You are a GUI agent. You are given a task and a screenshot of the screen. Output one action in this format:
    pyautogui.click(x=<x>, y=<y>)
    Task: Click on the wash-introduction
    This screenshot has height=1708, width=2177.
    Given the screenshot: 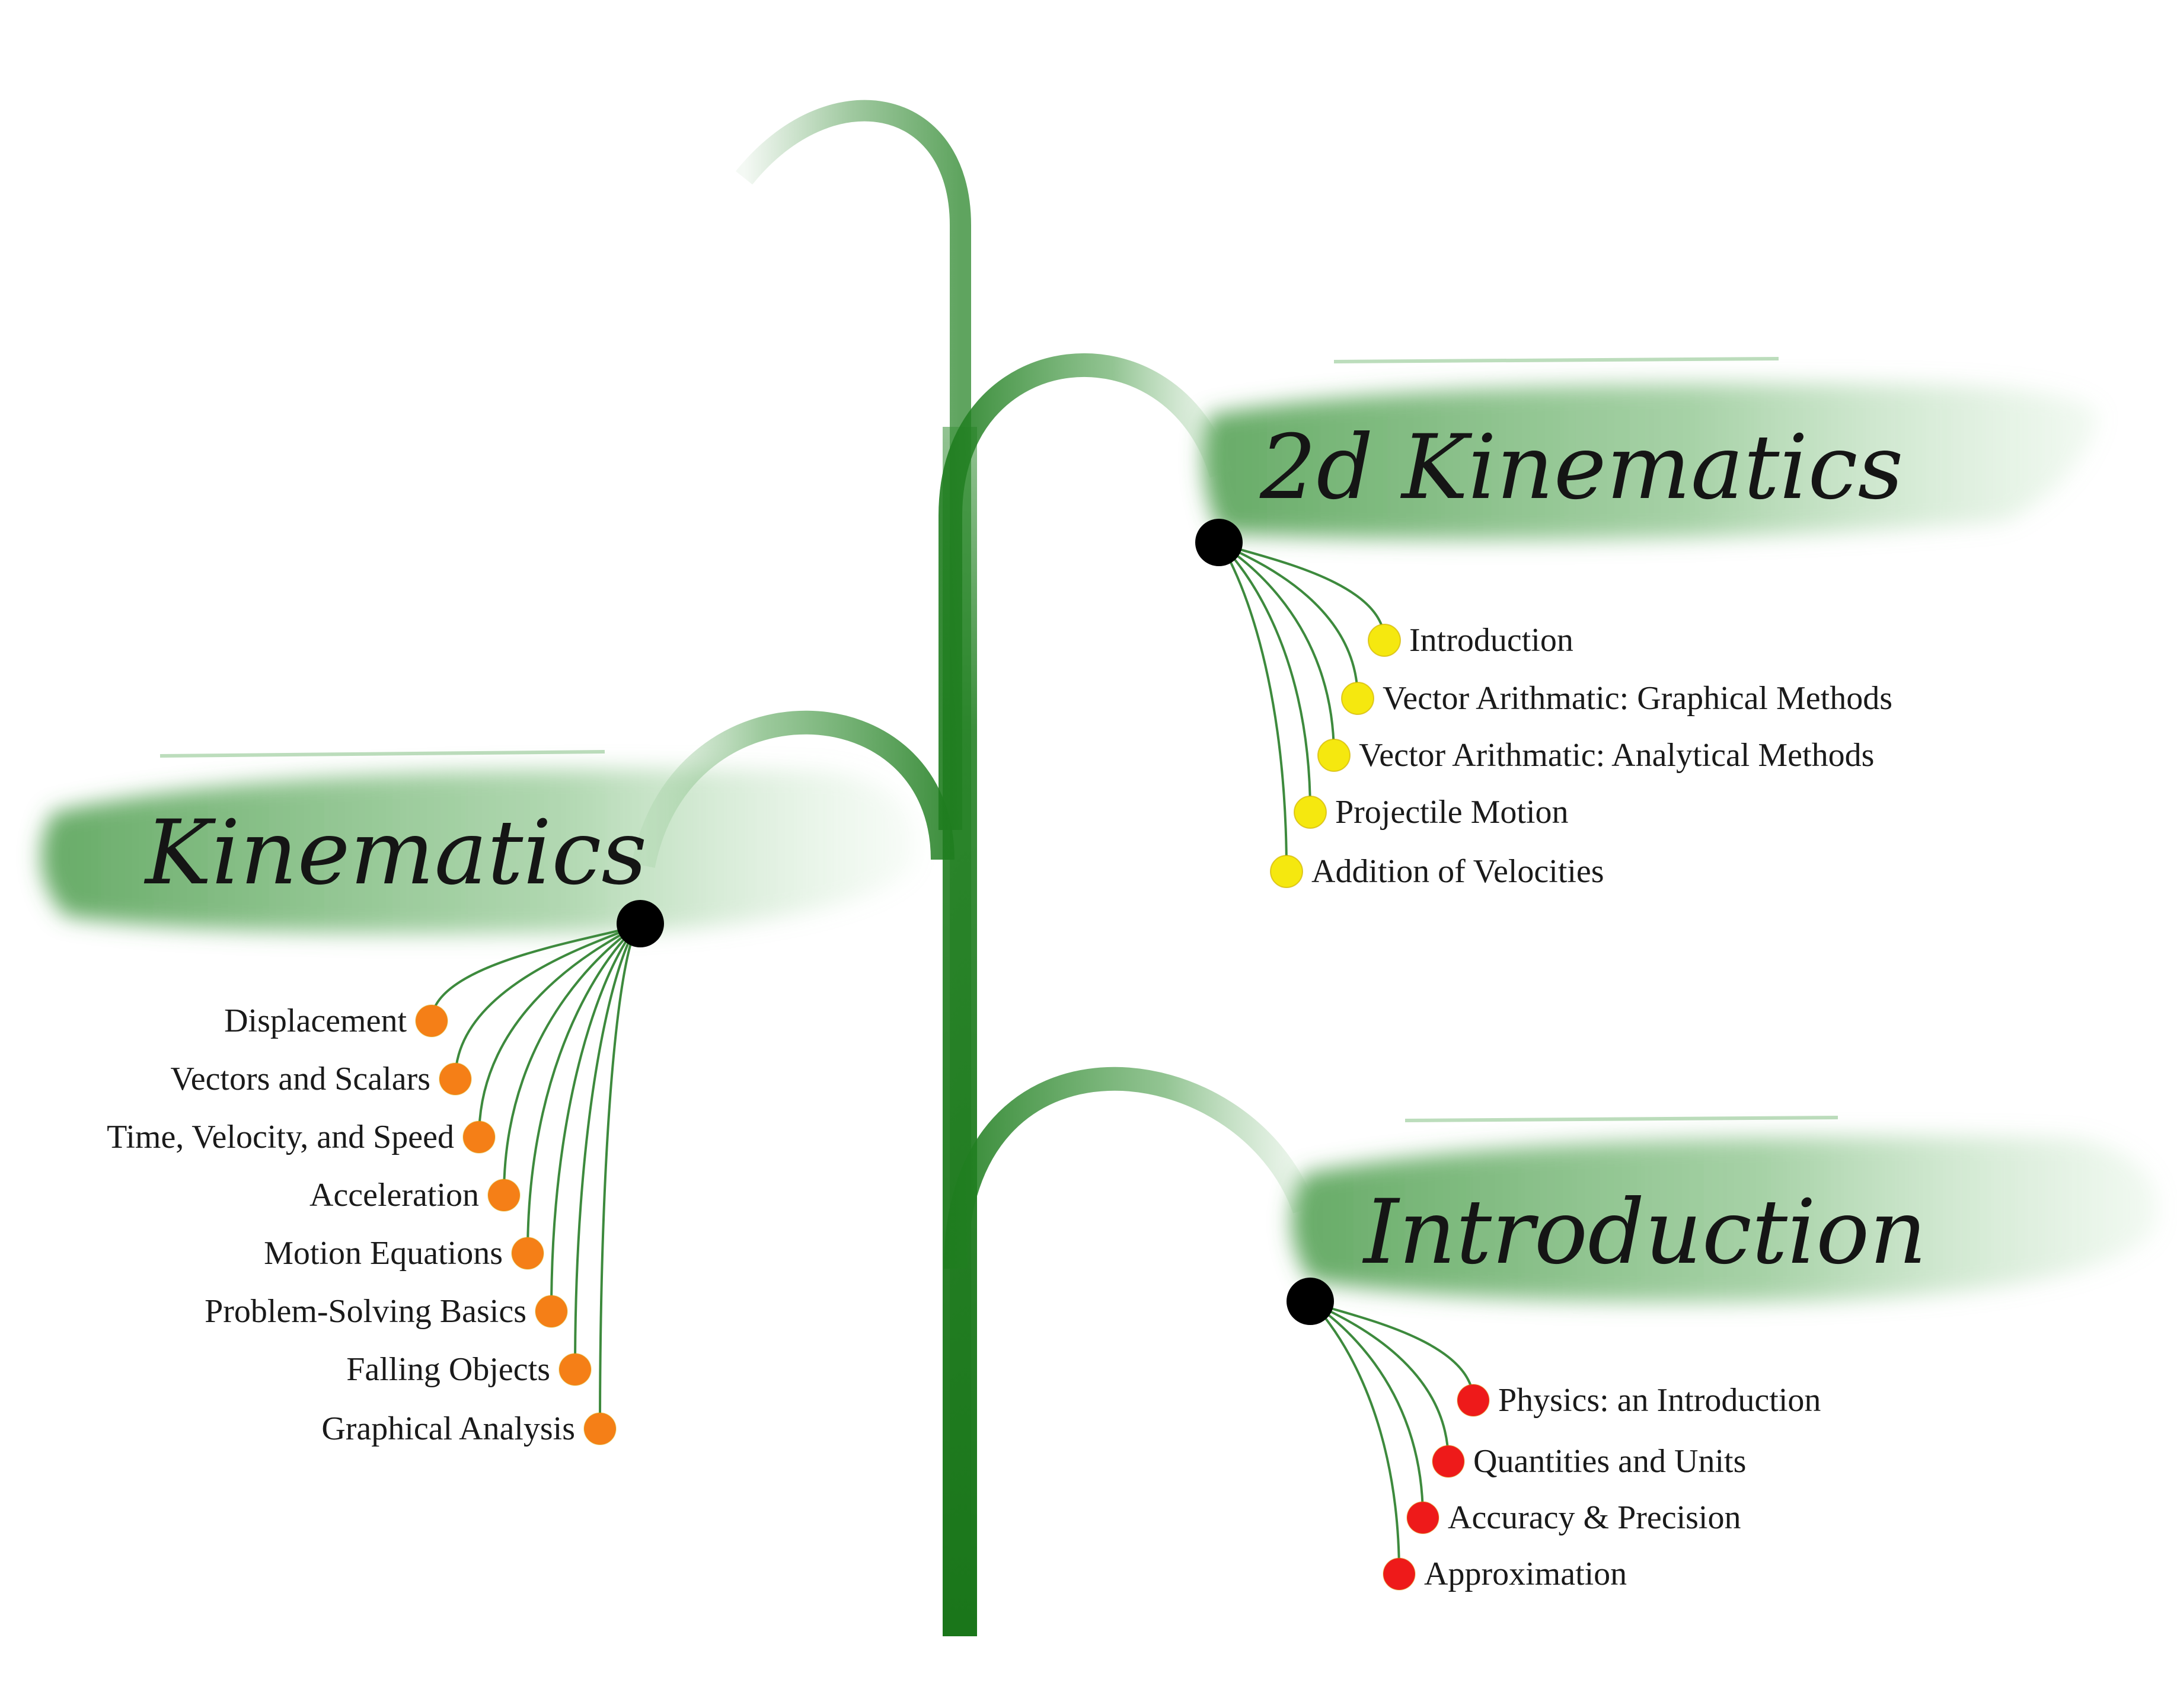 What is the action you would take?
    pyautogui.click(x=1724, y=1209)
    